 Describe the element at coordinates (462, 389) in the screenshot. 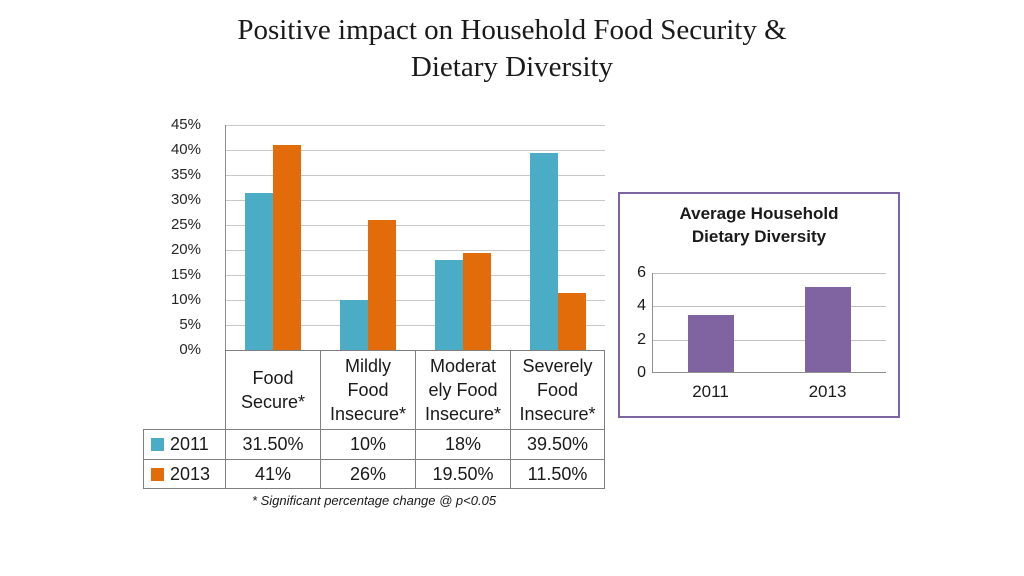

I see `category-header: Moderat ely Food Insecure*` at that location.